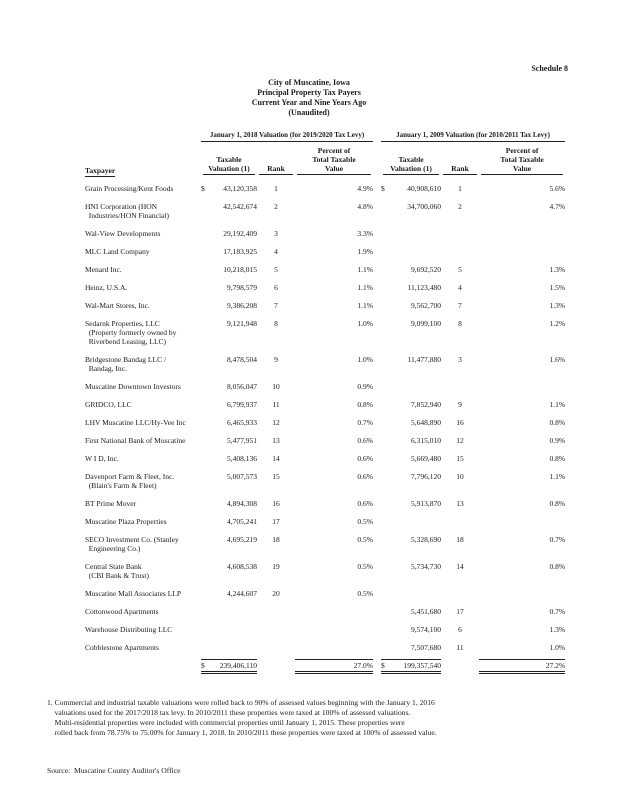 The width and height of the screenshot is (618, 800). Describe the element at coordinates (235, 607) in the screenshot. I see `taxable-valuation-2018` at that location.